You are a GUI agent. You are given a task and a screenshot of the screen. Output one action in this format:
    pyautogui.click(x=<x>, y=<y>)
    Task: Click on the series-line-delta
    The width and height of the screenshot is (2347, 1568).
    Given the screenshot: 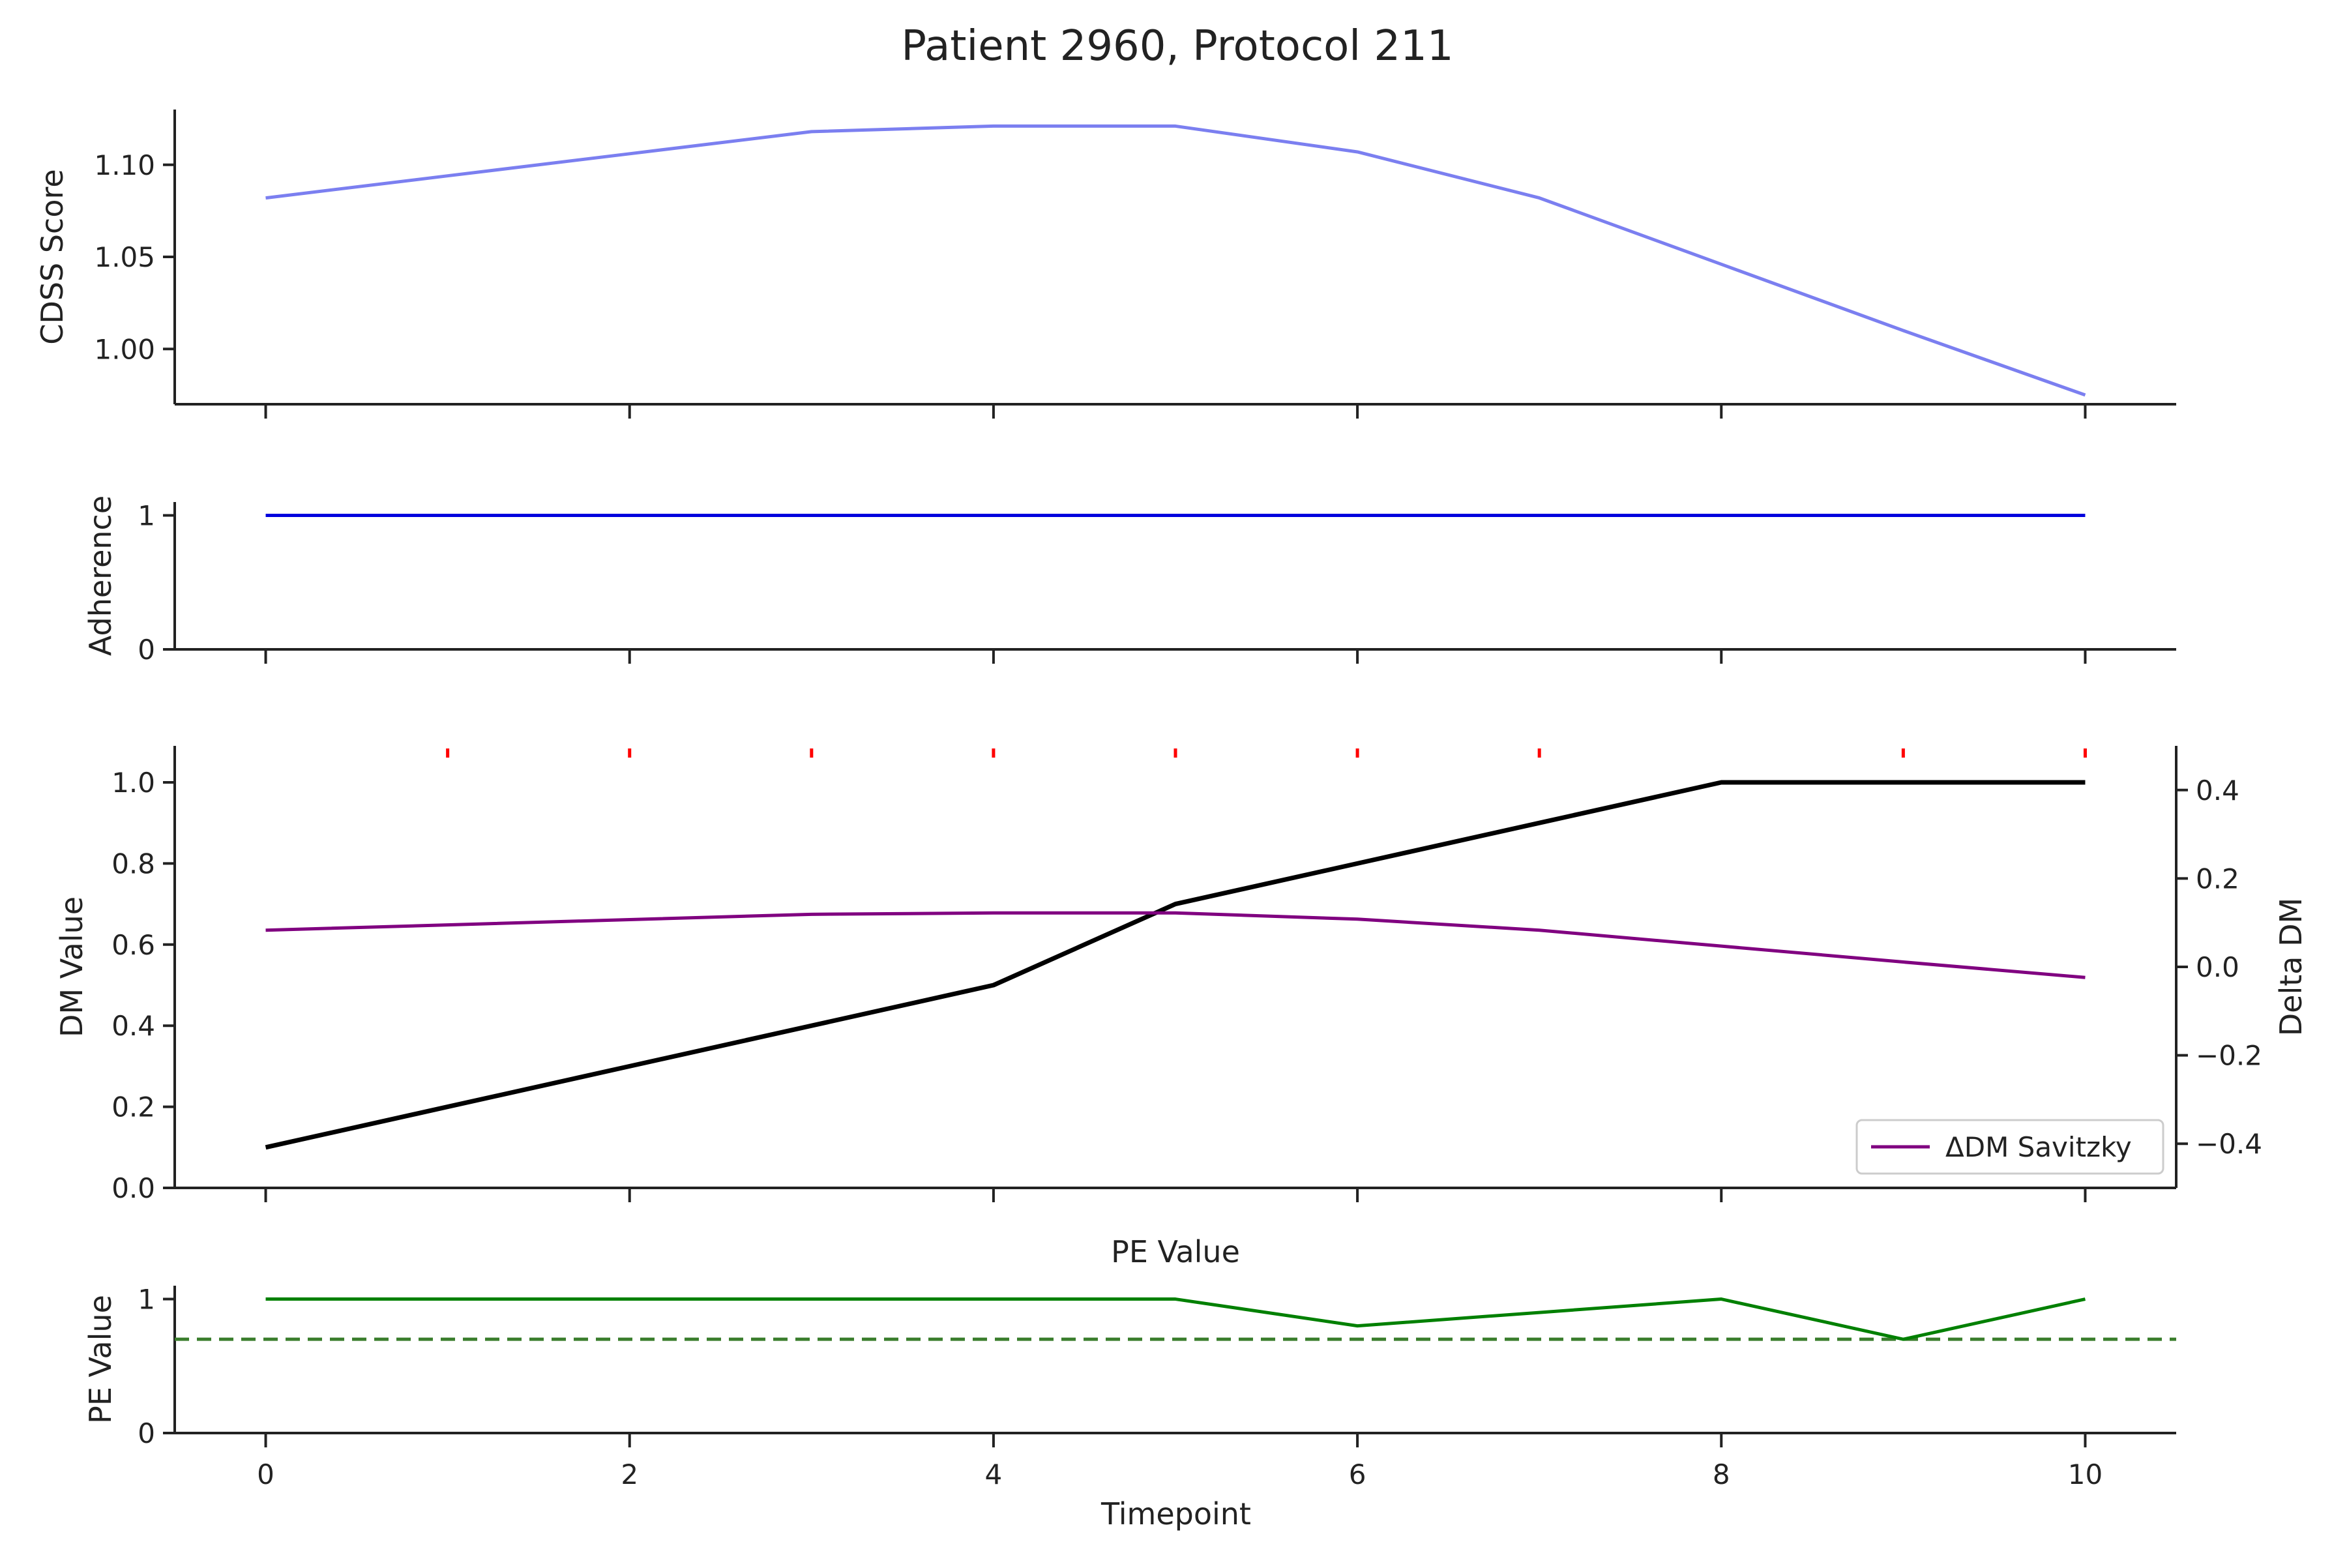 What is the action you would take?
    pyautogui.click(x=1175, y=945)
    